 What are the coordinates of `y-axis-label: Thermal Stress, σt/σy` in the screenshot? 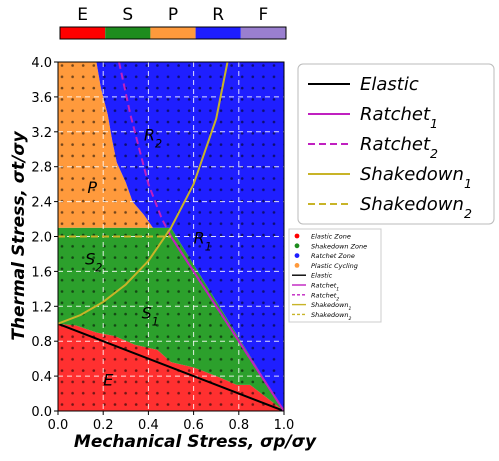 It's located at (19, 235).